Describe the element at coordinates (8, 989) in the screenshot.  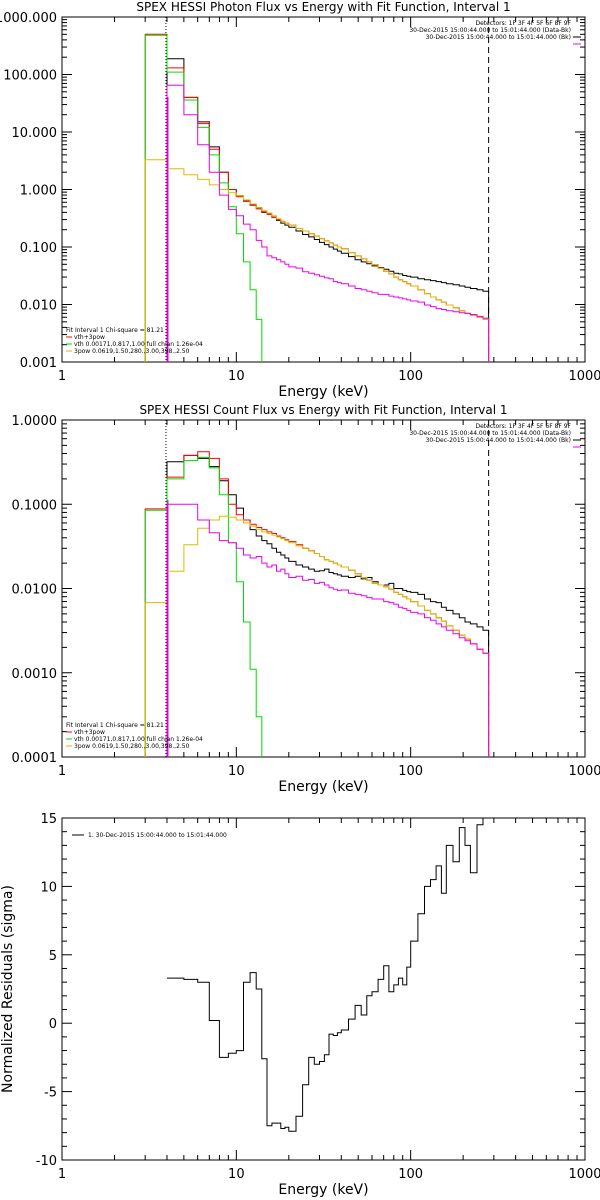
I see `y-axis-label: Normalized Residuals (sigma)` at that location.